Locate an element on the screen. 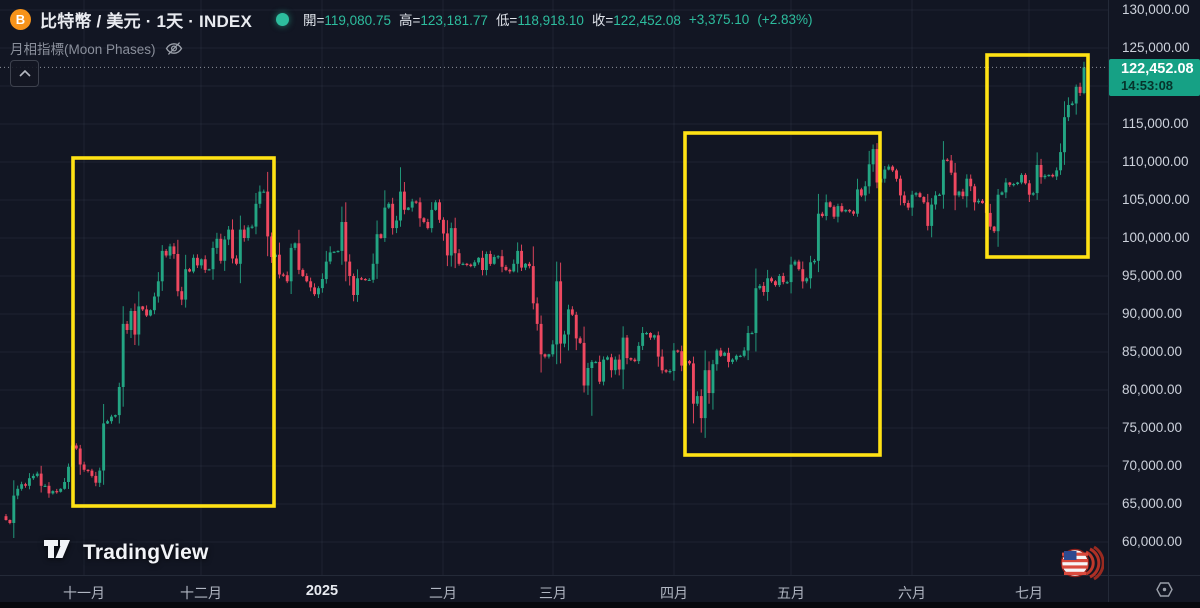 Image resolution: width=1200 pixels, height=608 pixels. current-price-badge: 122,452.08 14:53:08 is located at coordinates (1154, 78).